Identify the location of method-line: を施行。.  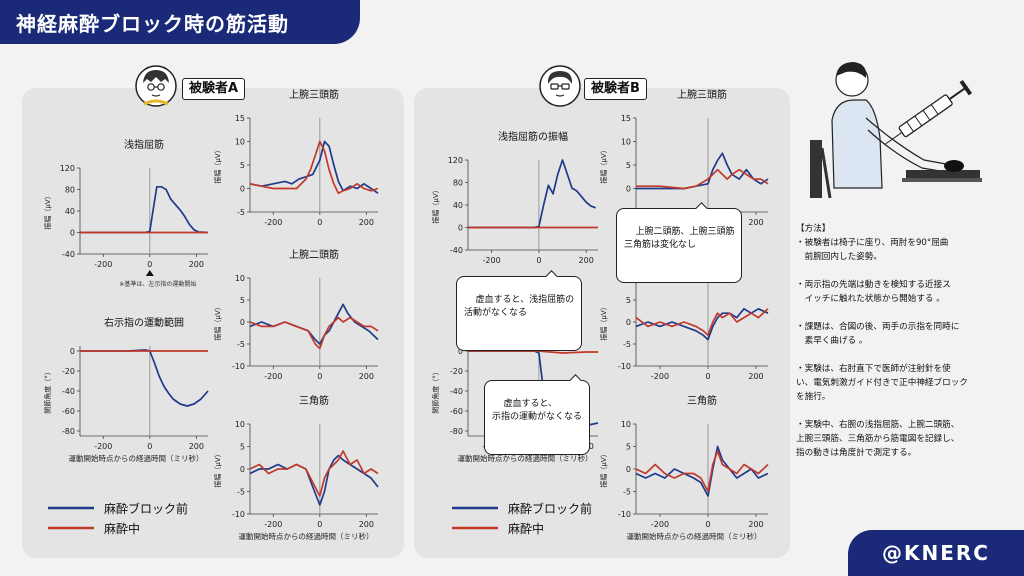
(813, 397).